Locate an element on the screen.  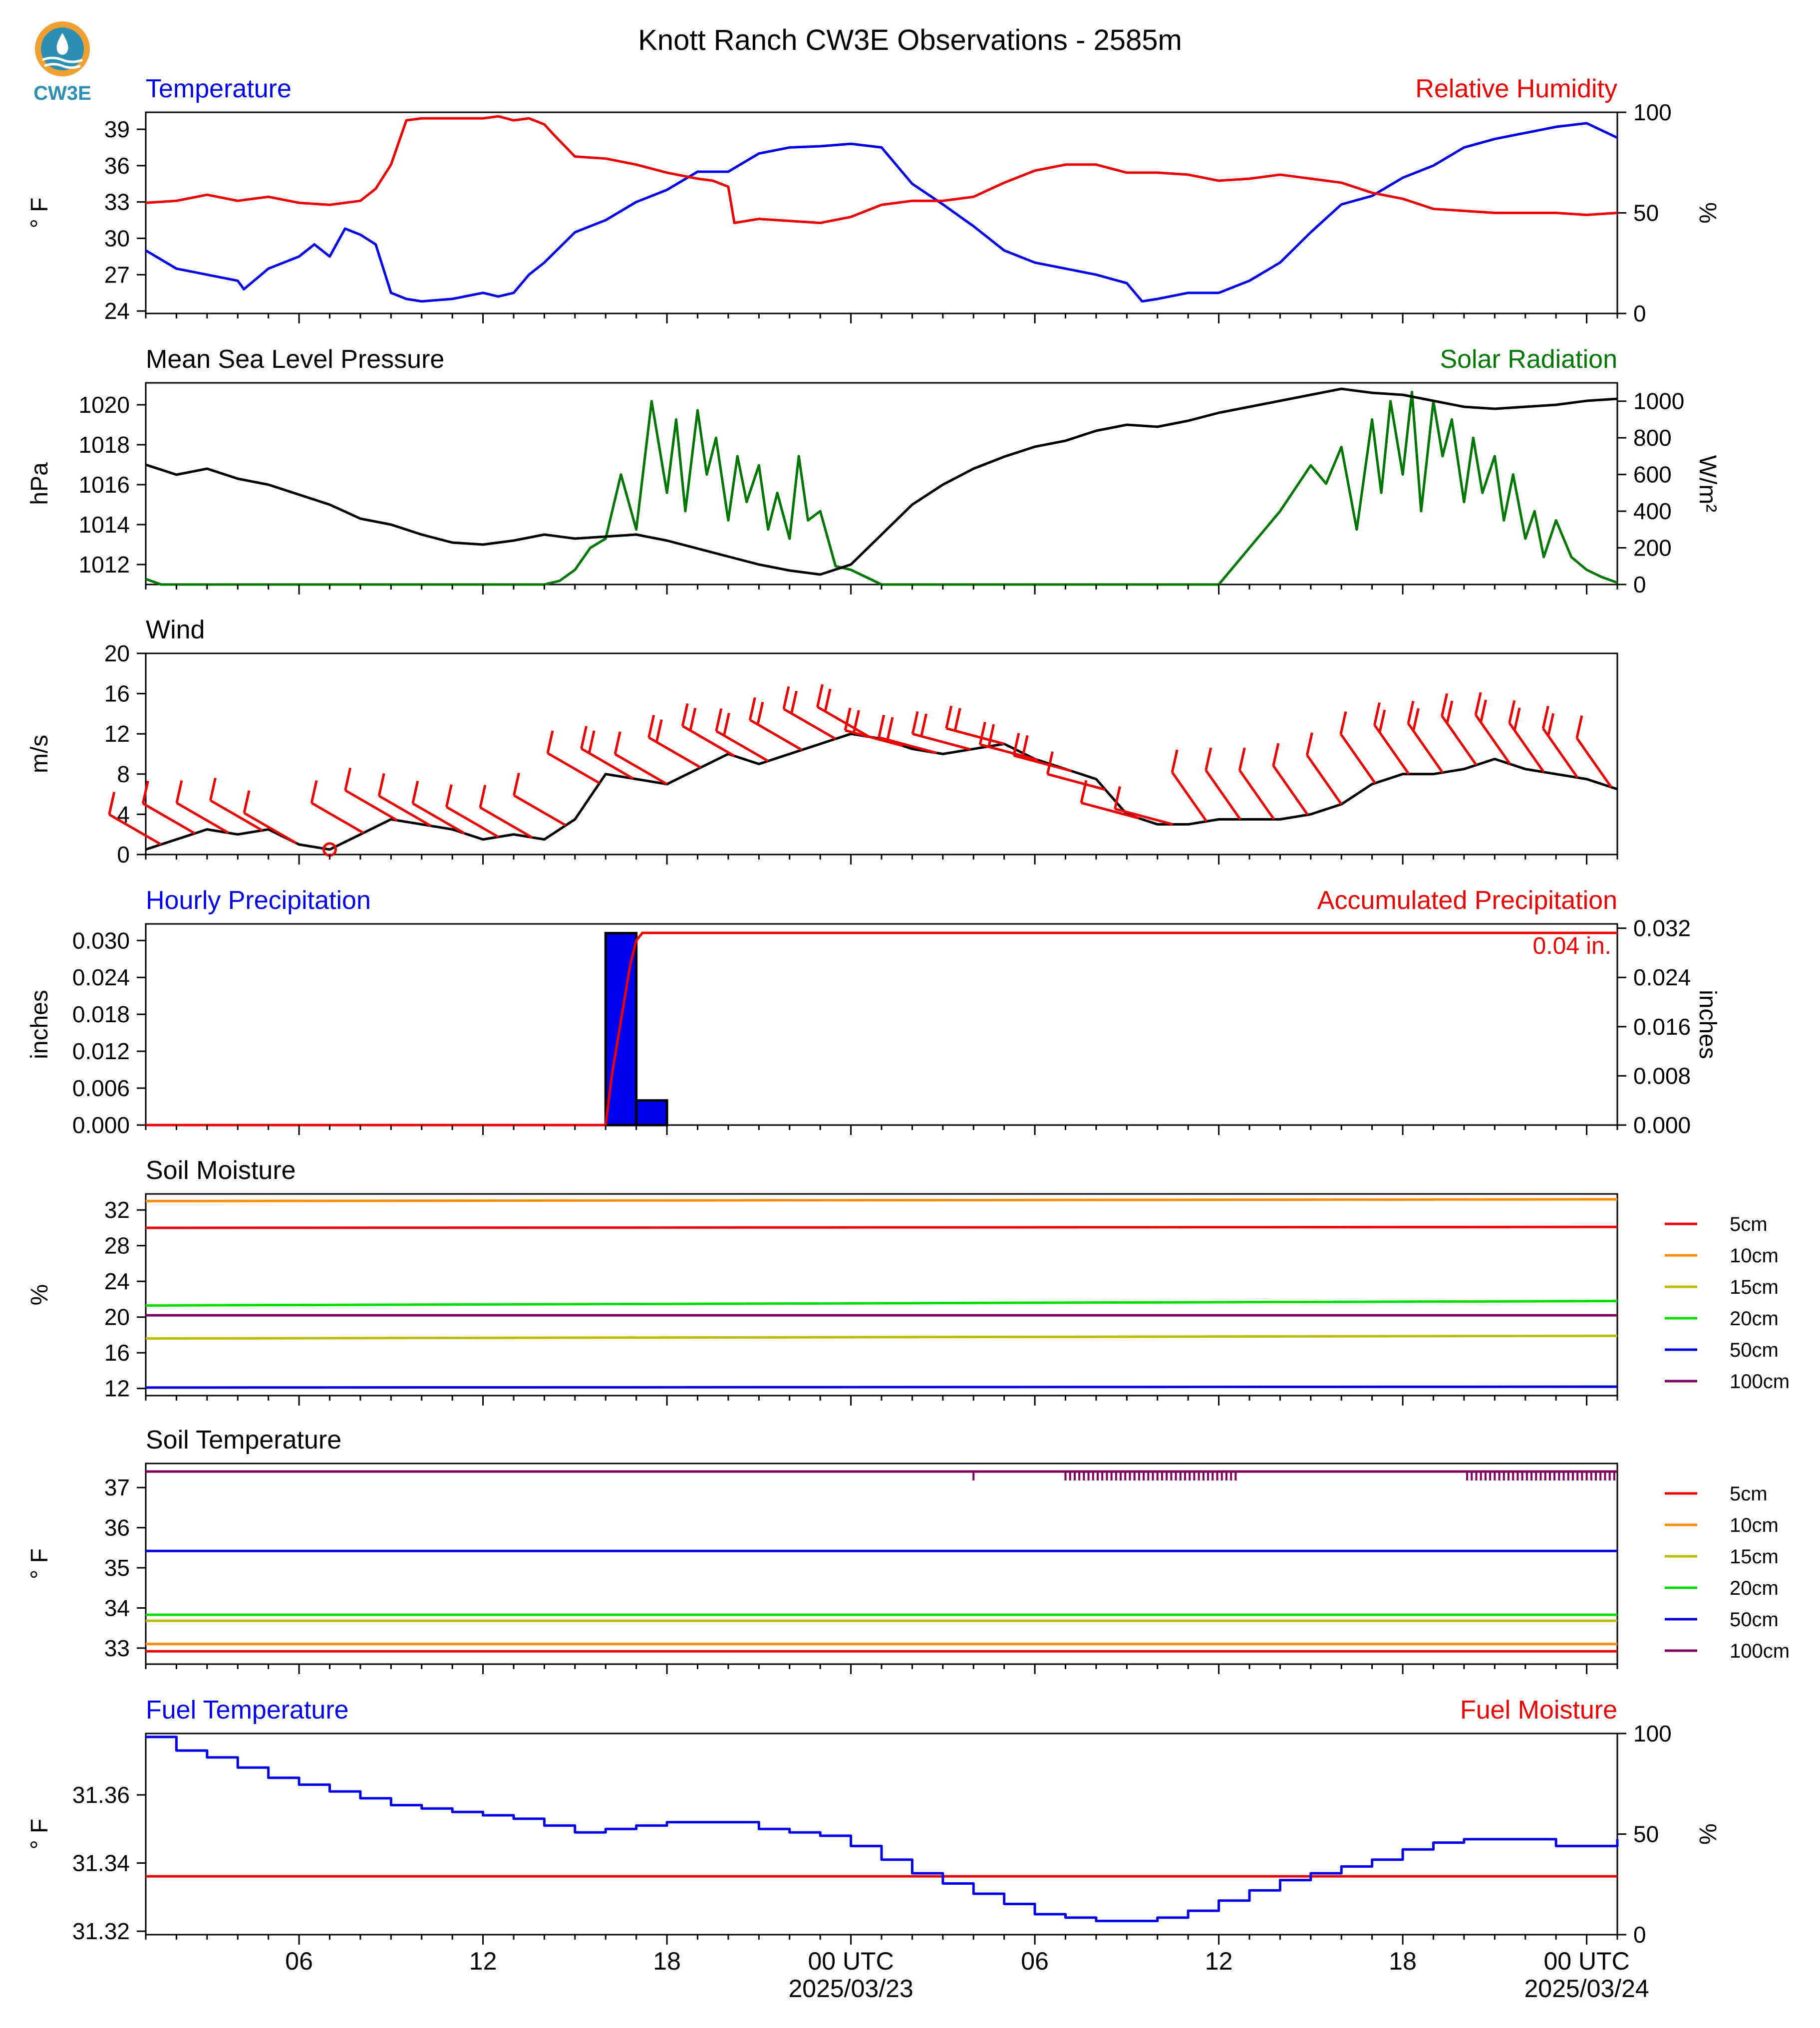
y-tick-label-right: 400 is located at coordinates (1652, 511).